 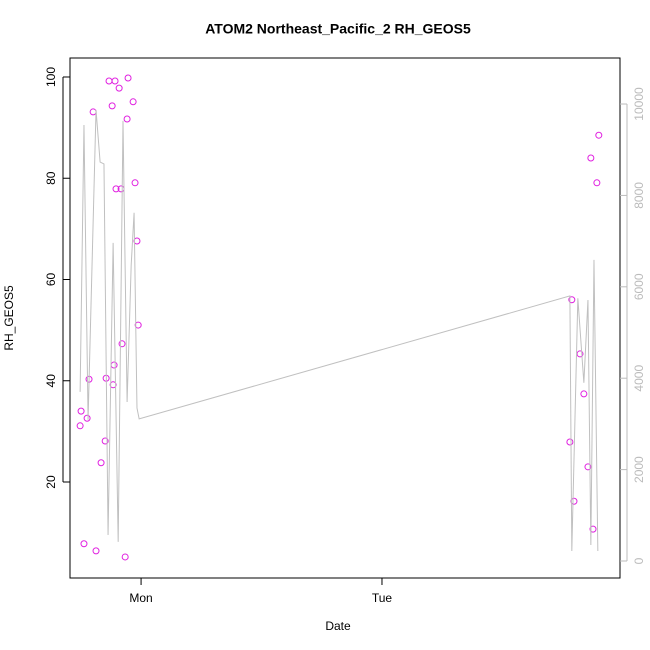 What do you see at coordinates (639, 560) in the screenshot?
I see `y2-tick-label: 0` at bounding box center [639, 560].